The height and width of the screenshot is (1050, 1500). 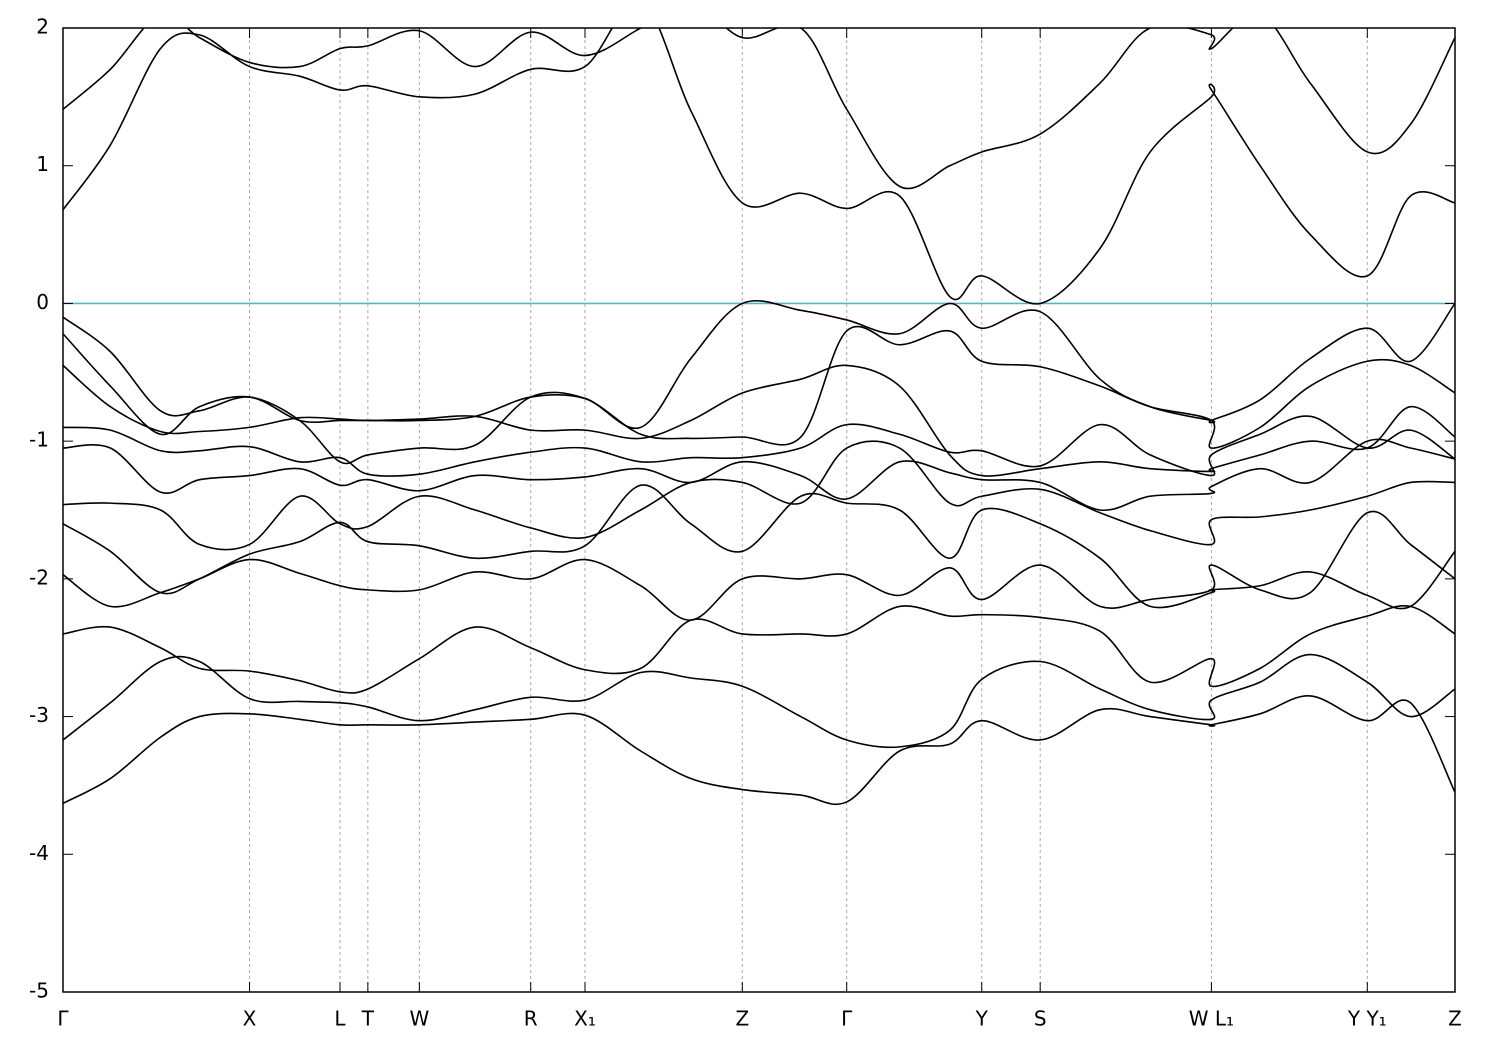 I want to click on y-tick-label: -1, so click(x=39, y=440).